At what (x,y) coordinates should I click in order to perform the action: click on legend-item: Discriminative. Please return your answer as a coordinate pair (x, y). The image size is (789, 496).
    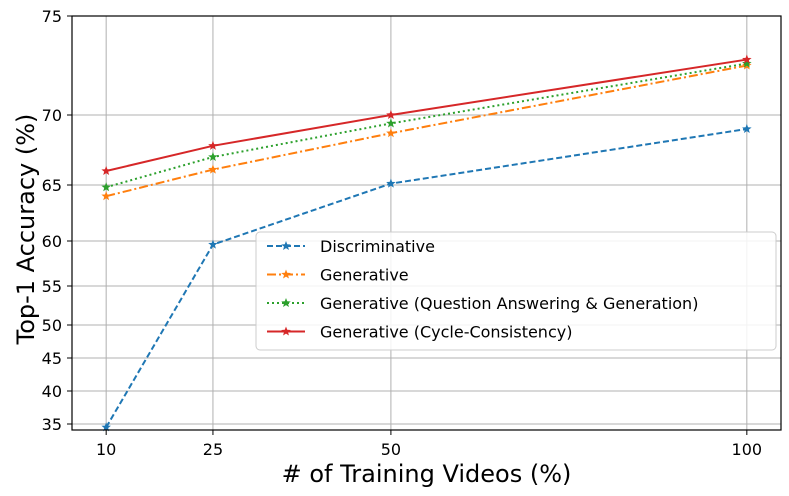
    Looking at the image, I should click on (351, 246).